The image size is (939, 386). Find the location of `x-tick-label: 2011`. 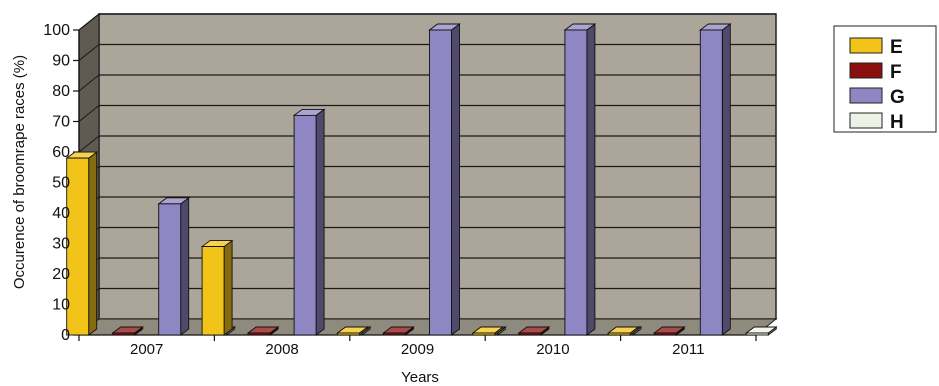

x-tick-label: 2011 is located at coordinates (688, 349).